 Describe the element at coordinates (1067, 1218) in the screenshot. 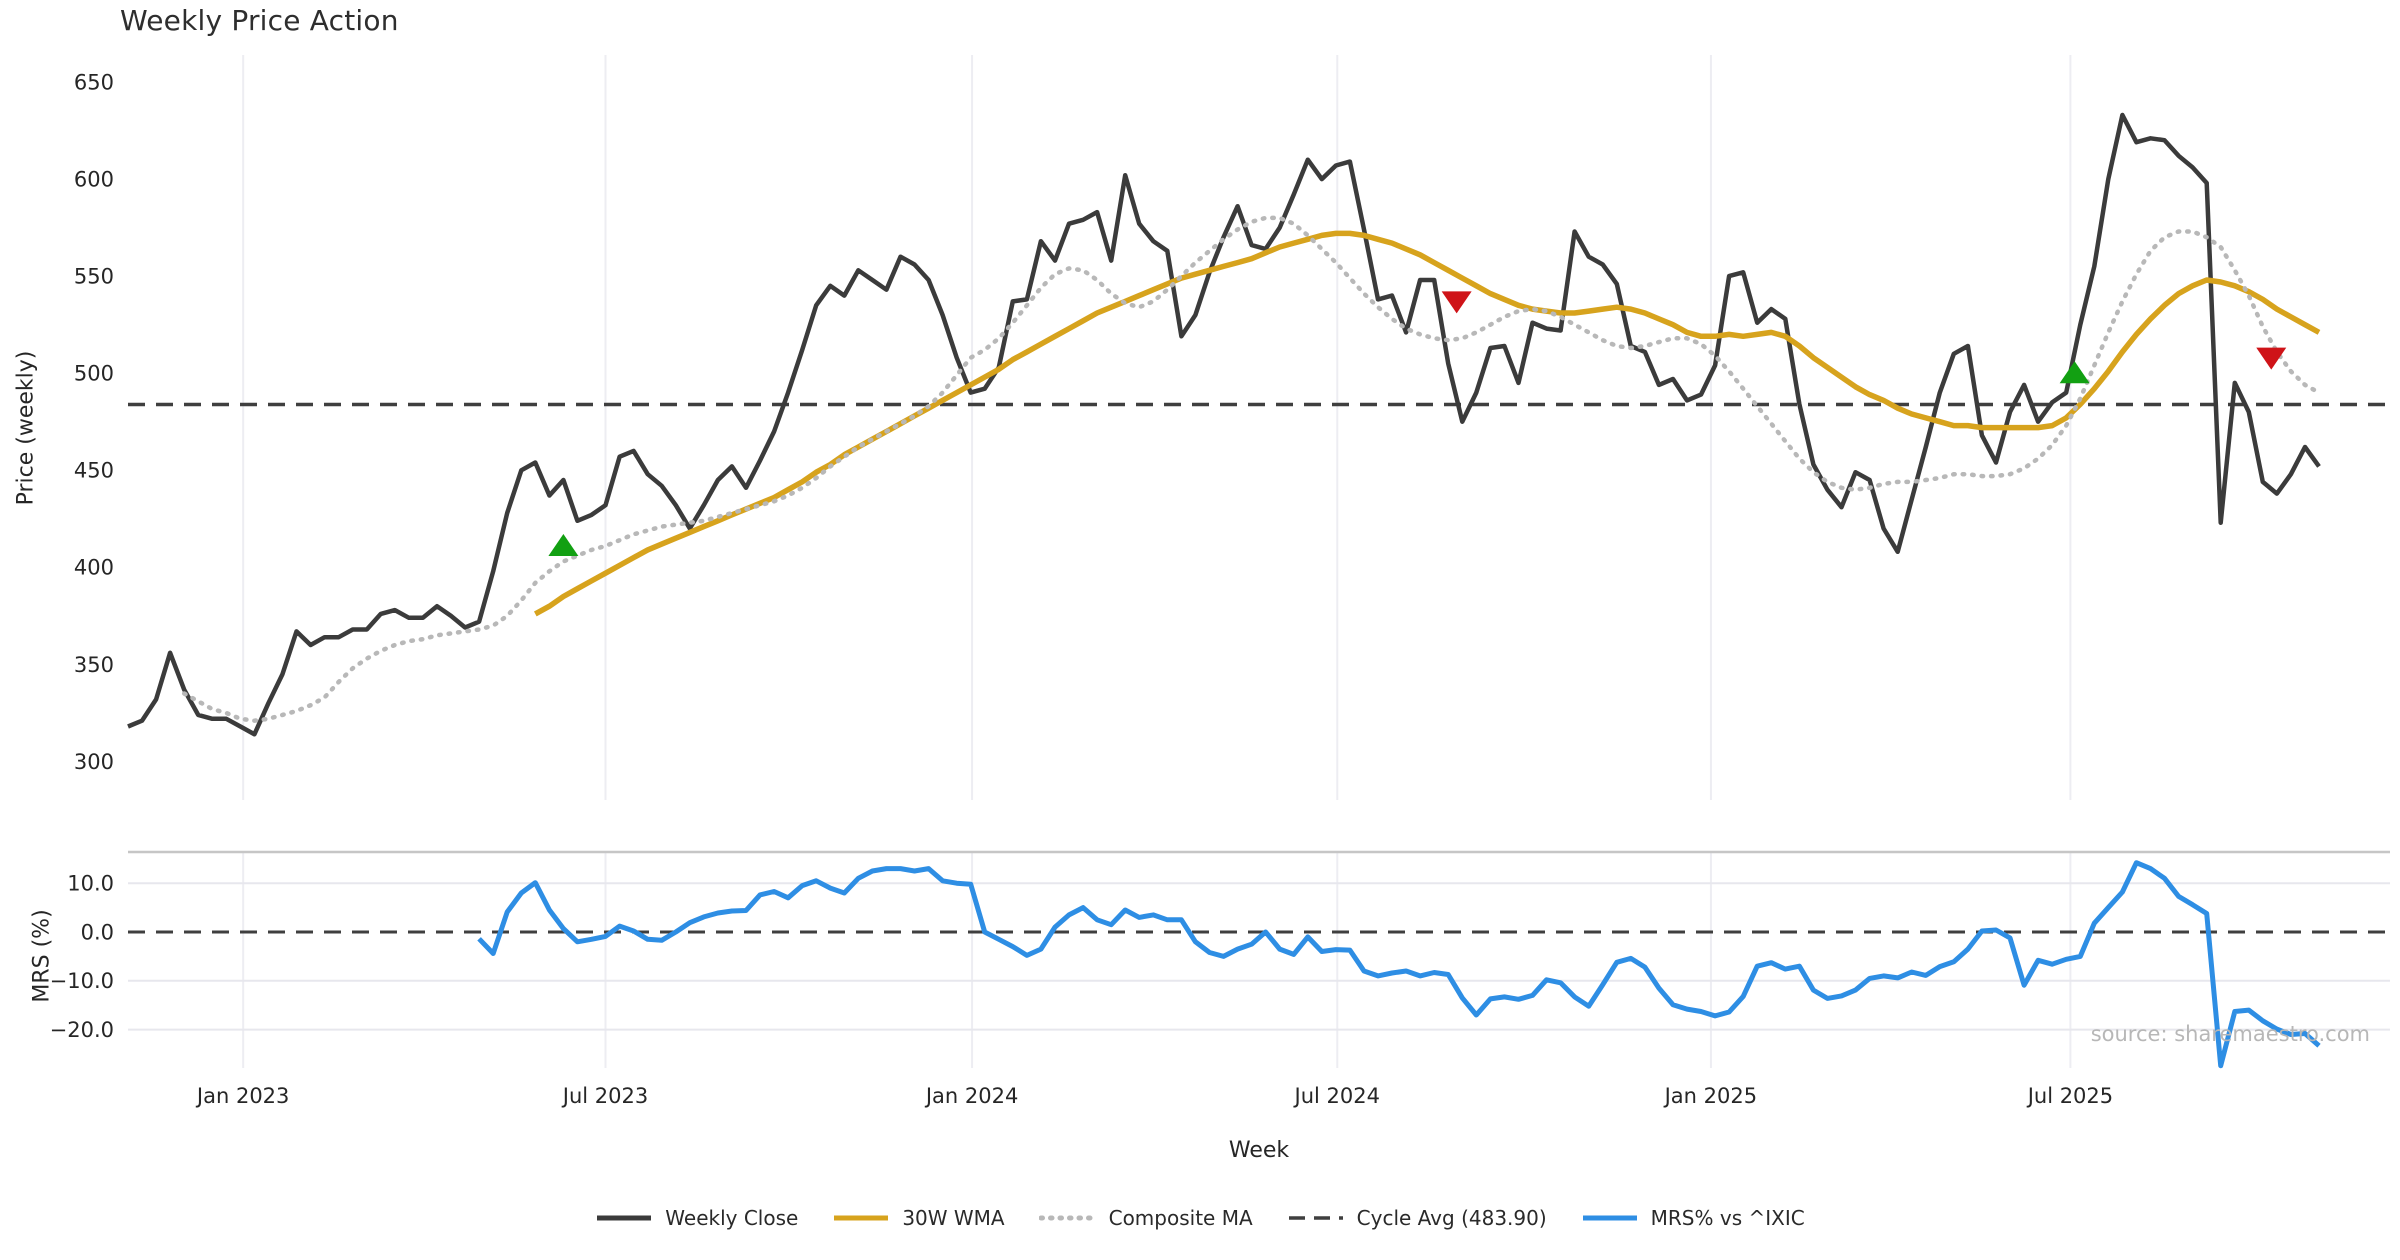

I see `composite-ma-dotted-swatch-icon` at that location.